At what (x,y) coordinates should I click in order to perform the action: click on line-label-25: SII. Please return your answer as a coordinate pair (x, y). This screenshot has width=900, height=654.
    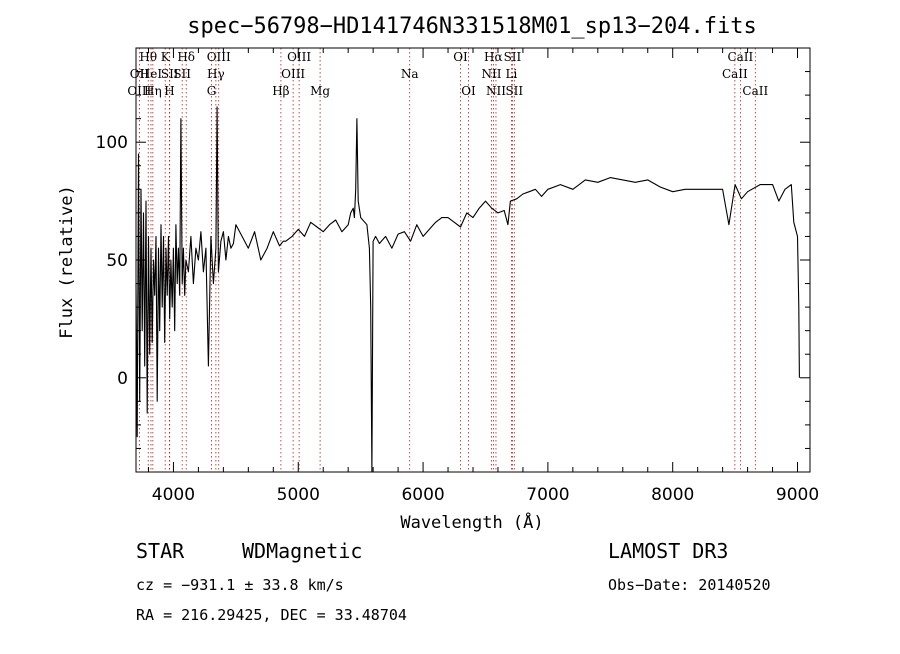
    Looking at the image, I should click on (514, 91).